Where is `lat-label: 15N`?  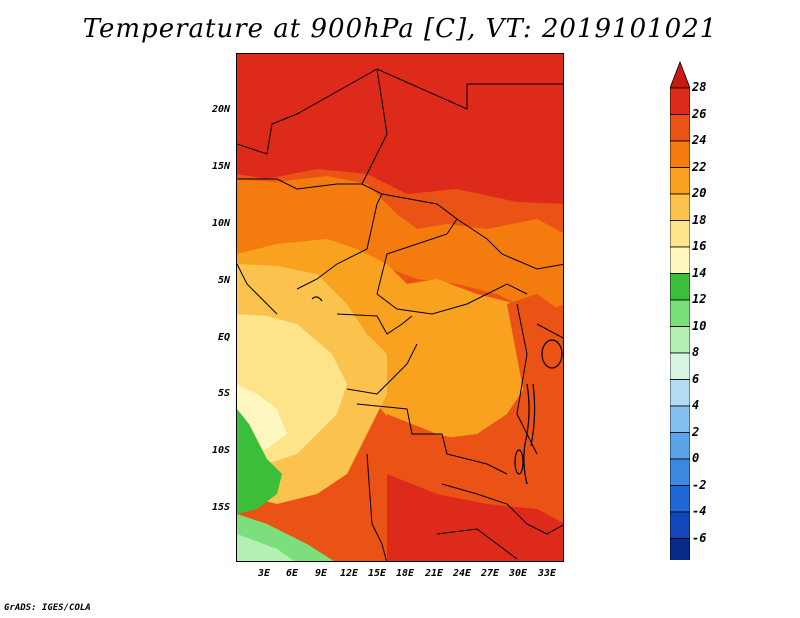 lat-label: 15N is located at coordinates (220, 166).